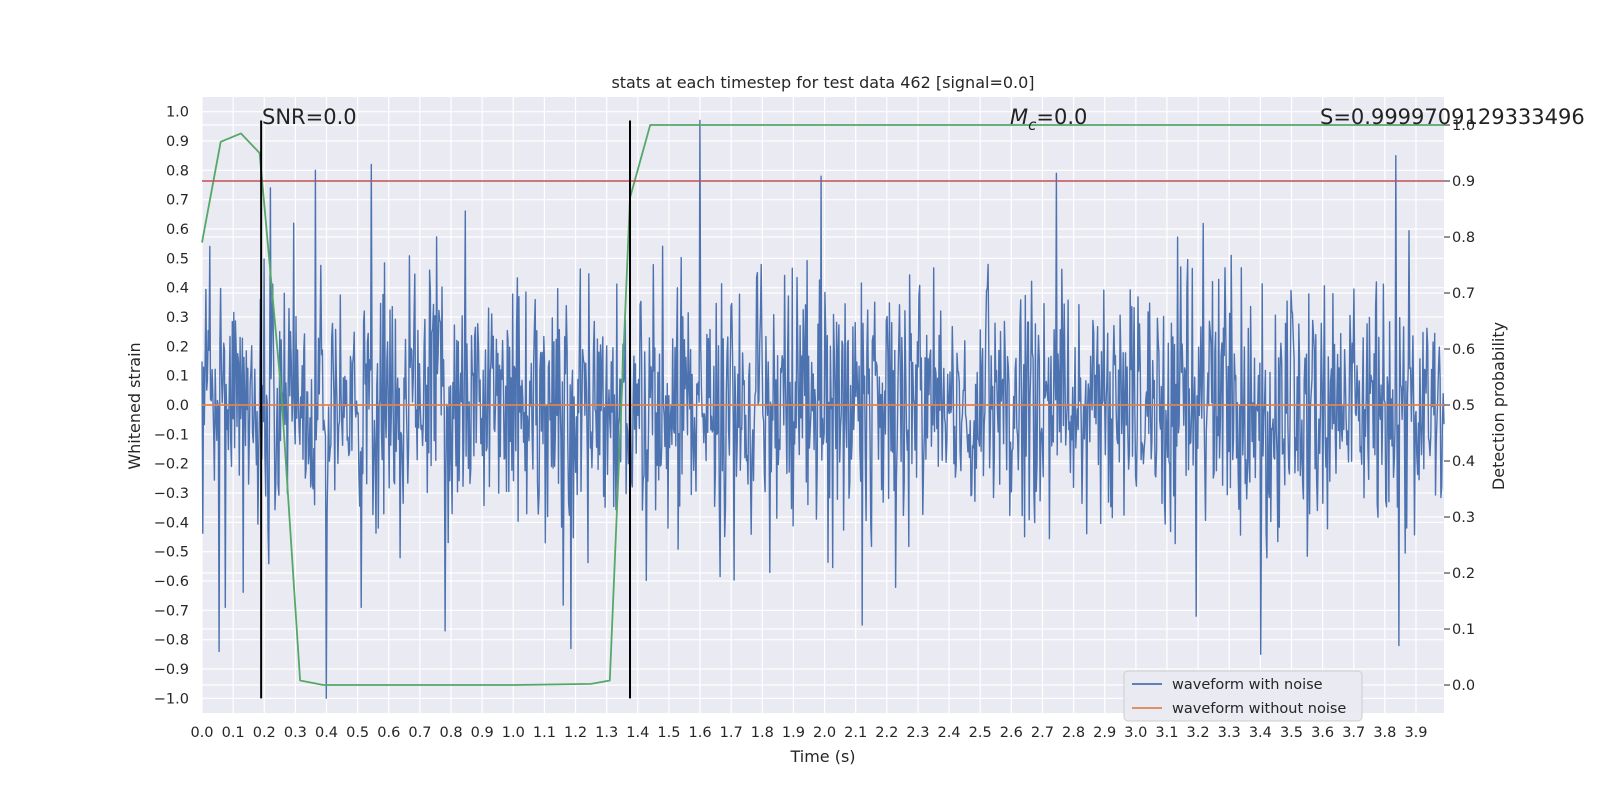 This screenshot has width=1600, height=800. I want to click on x-axis-label: Time (s), so click(822, 756).